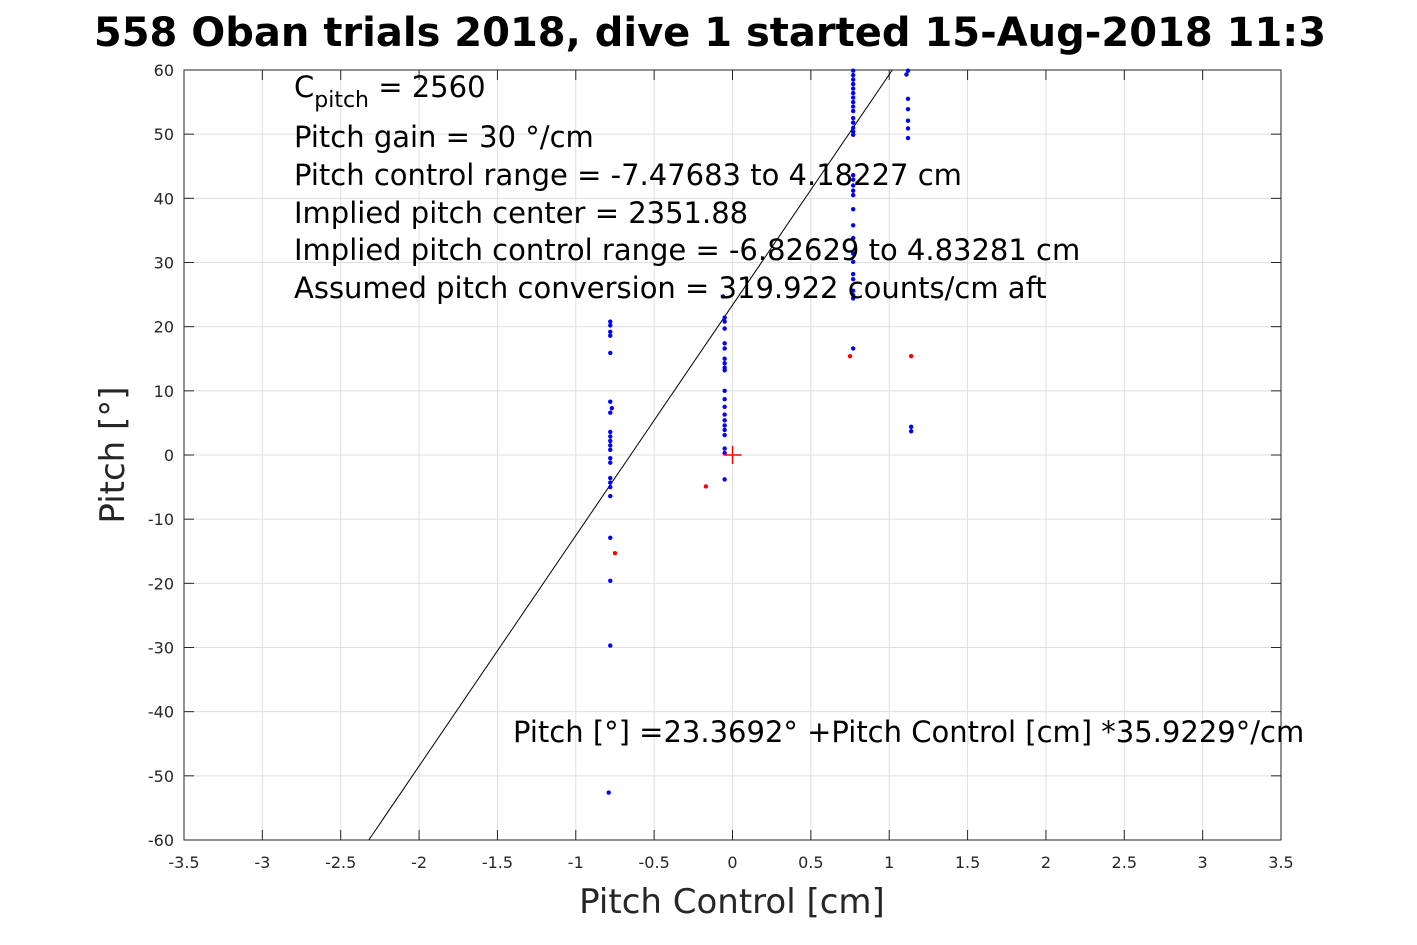  What do you see at coordinates (1046, 862) in the screenshot?
I see `x-tick-label: 2` at bounding box center [1046, 862].